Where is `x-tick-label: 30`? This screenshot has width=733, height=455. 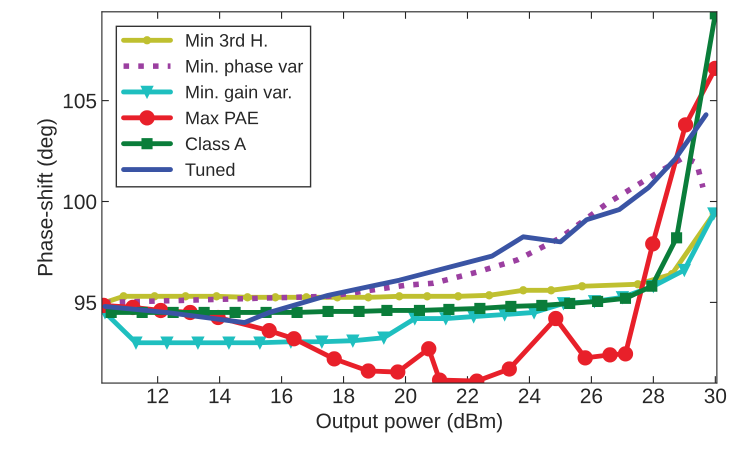 x-tick-label: 30 is located at coordinates (715, 396).